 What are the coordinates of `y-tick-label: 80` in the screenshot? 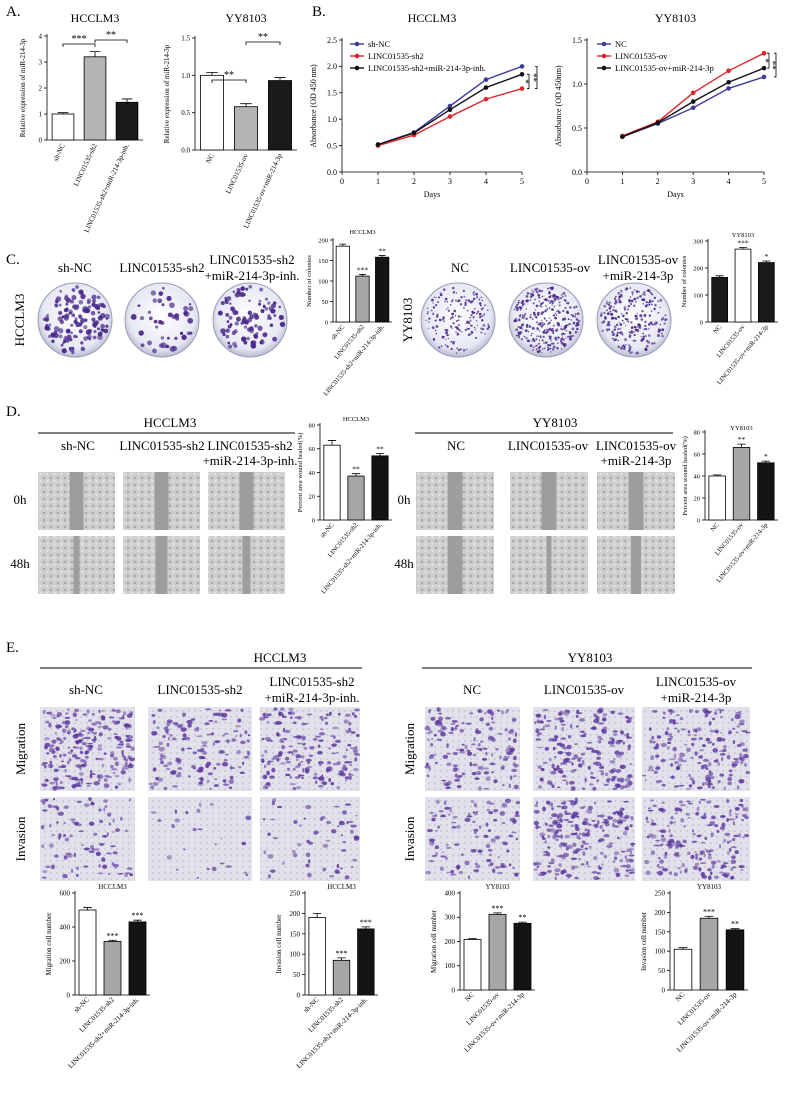 It's located at (697, 432).